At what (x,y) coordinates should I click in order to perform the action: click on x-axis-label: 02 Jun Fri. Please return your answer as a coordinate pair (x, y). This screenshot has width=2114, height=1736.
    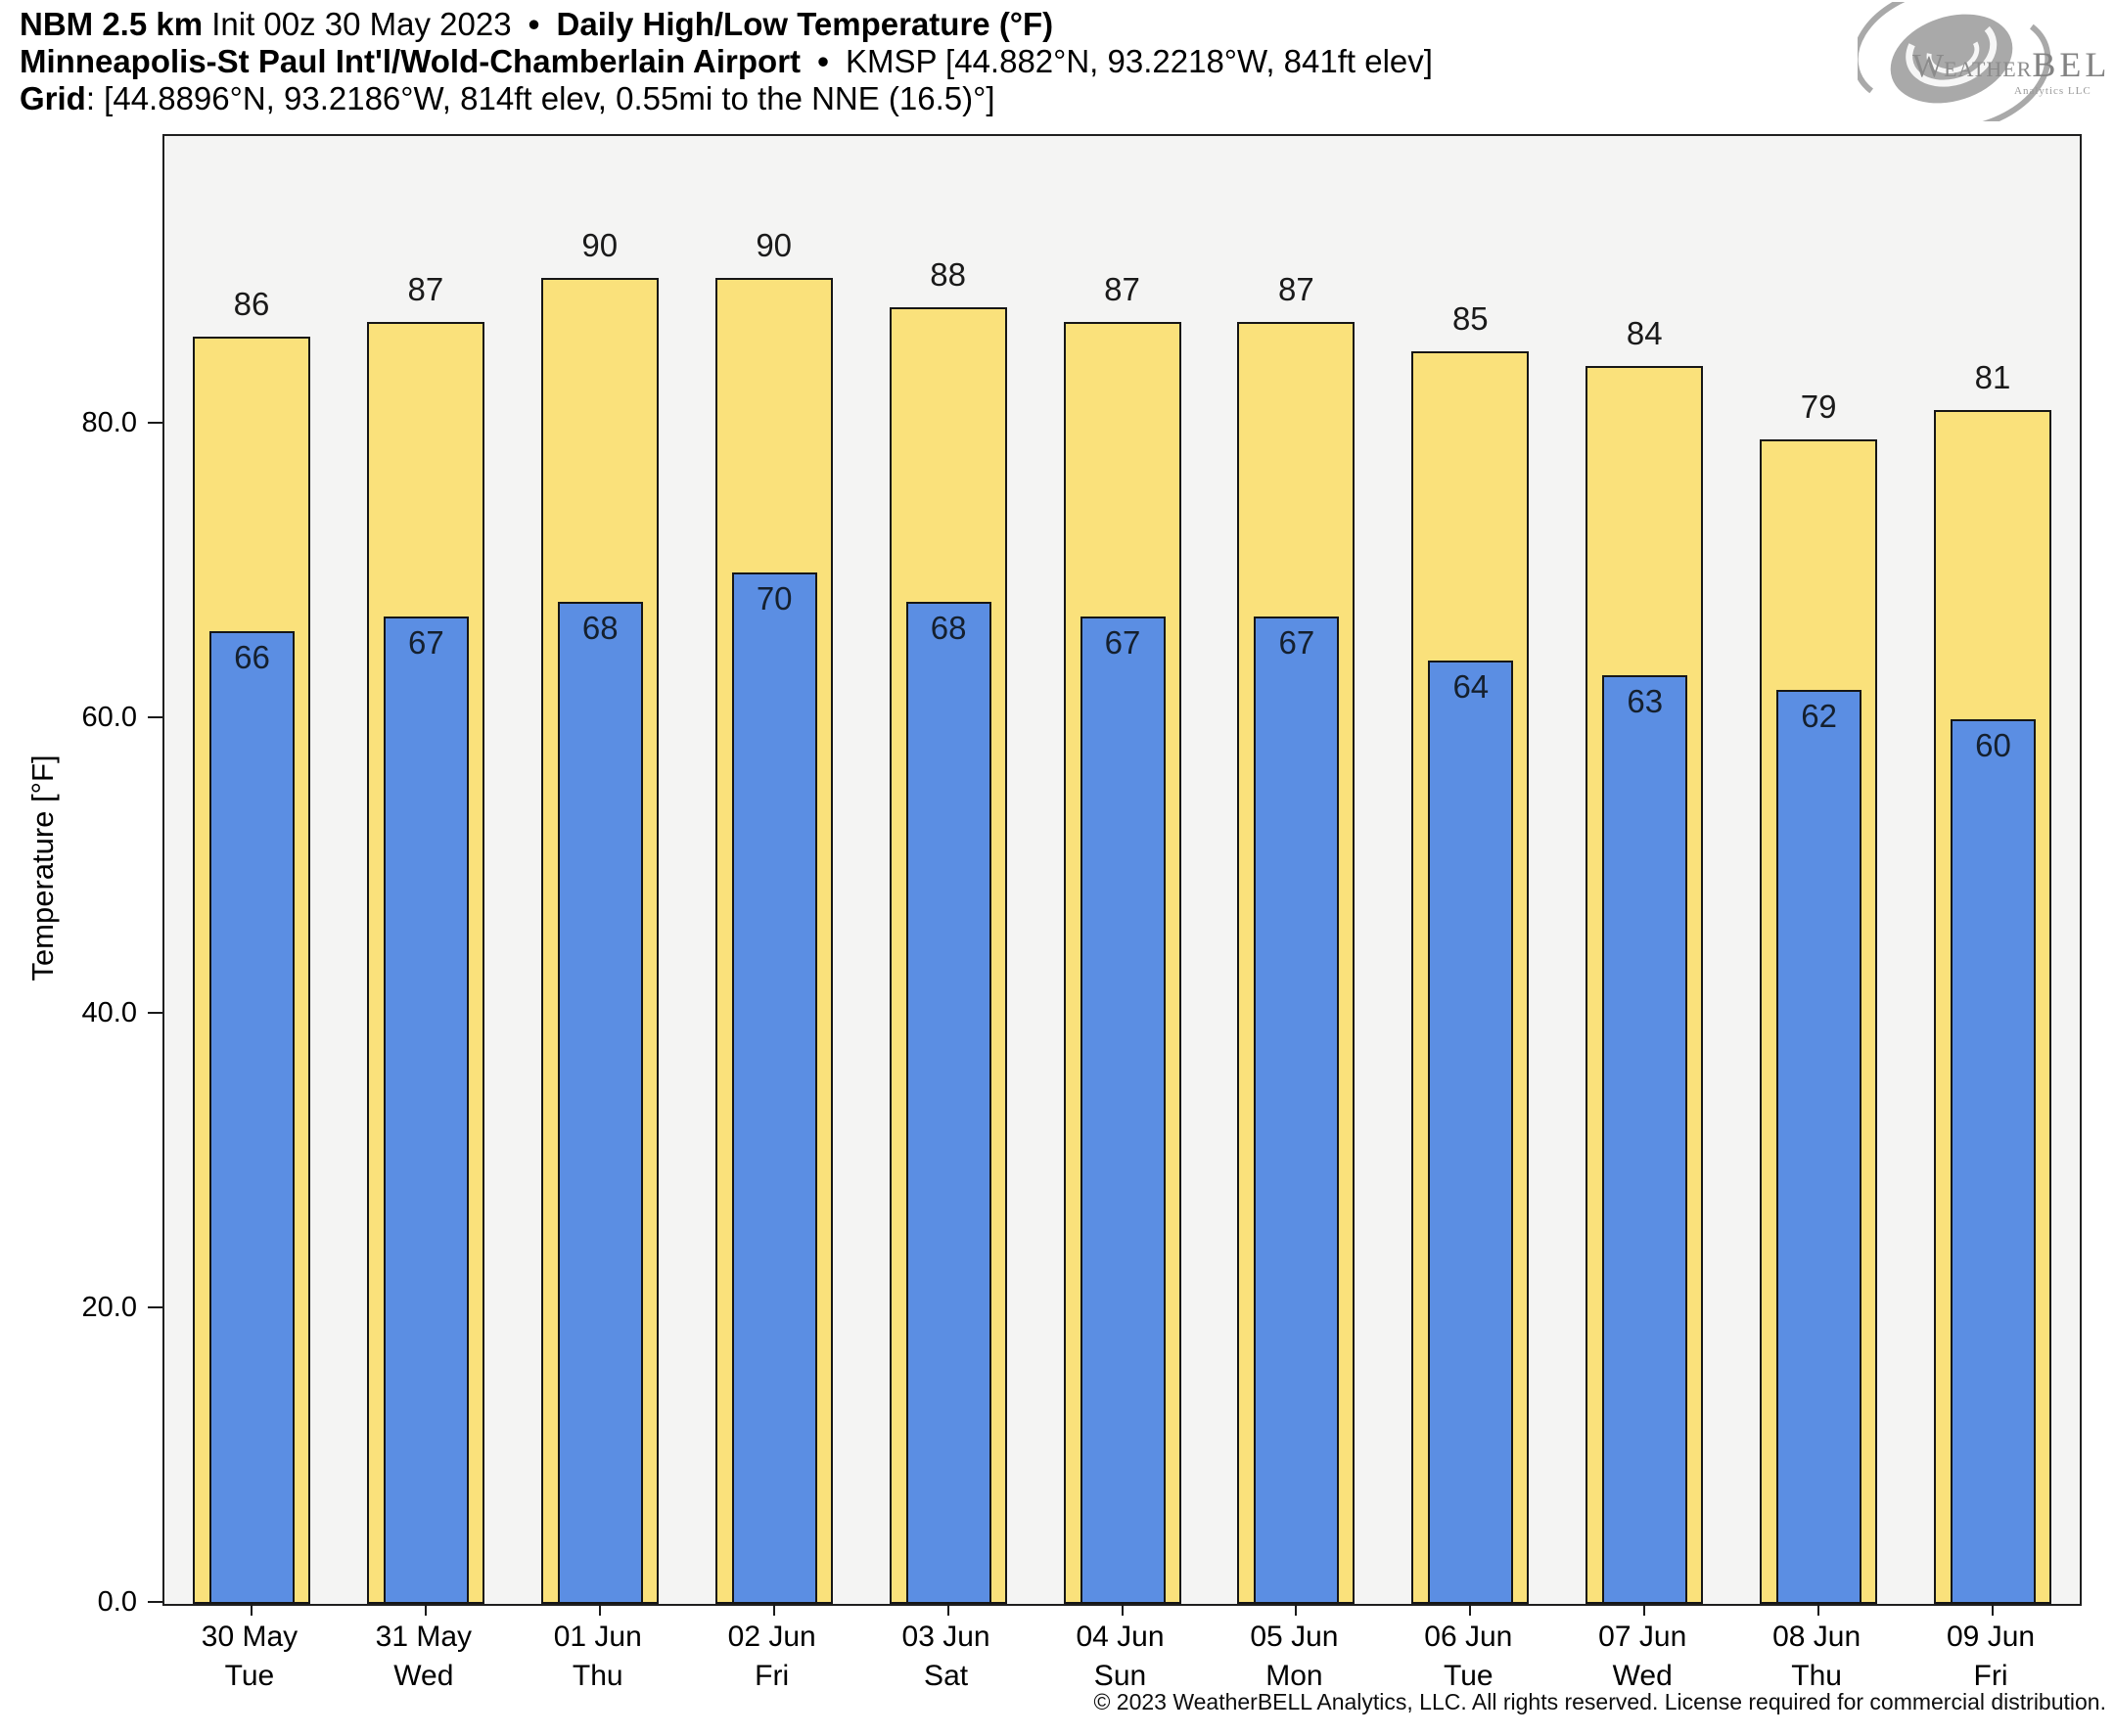
    Looking at the image, I should click on (772, 1657).